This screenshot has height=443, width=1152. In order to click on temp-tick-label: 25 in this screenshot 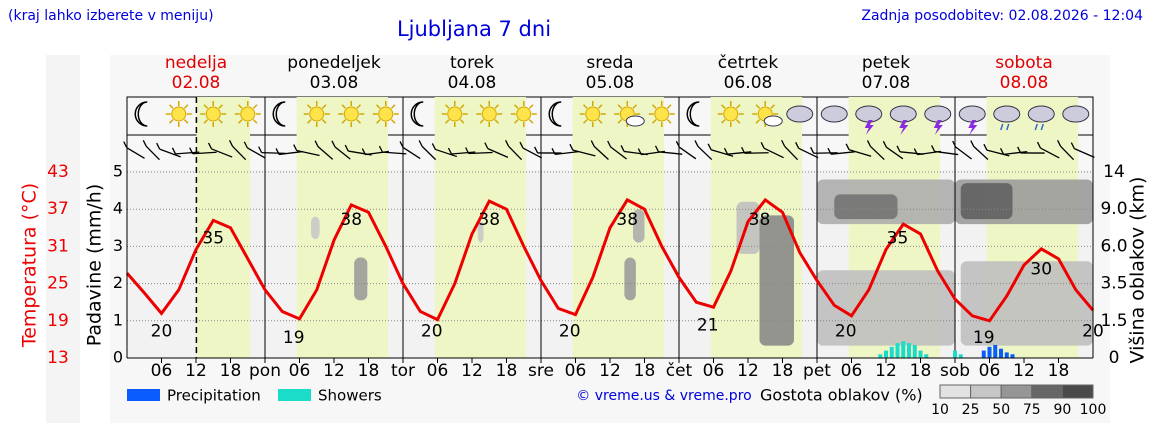, I will do `click(58, 284)`.